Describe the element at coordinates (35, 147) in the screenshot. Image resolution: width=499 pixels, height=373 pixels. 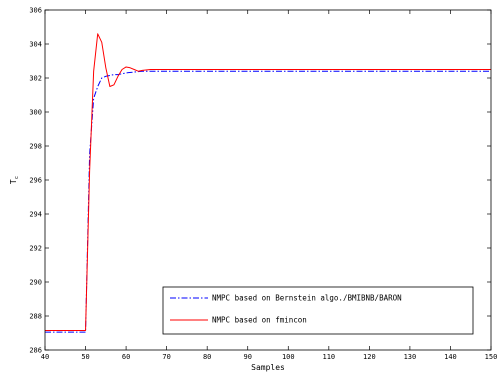
I see `y-tick-label: 298` at that location.